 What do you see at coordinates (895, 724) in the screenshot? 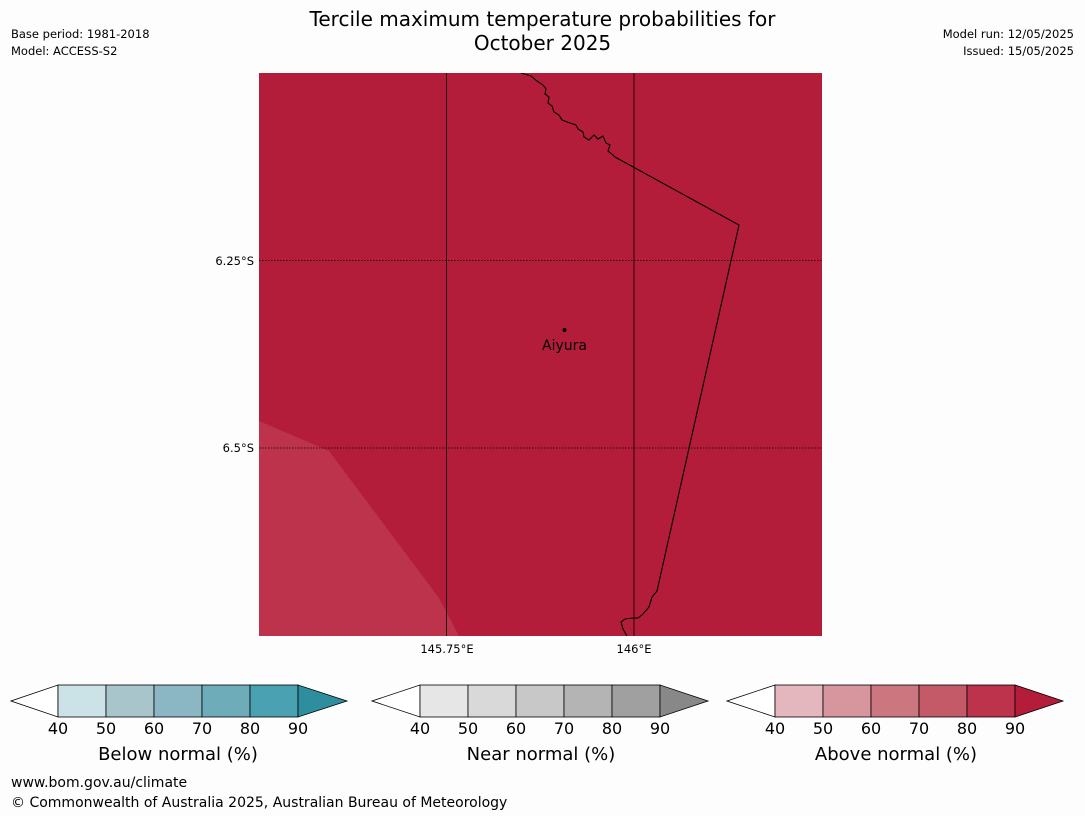
I see `colorbar-above-normal: 40 50 60 70 80 90 Above normal (%)` at bounding box center [895, 724].